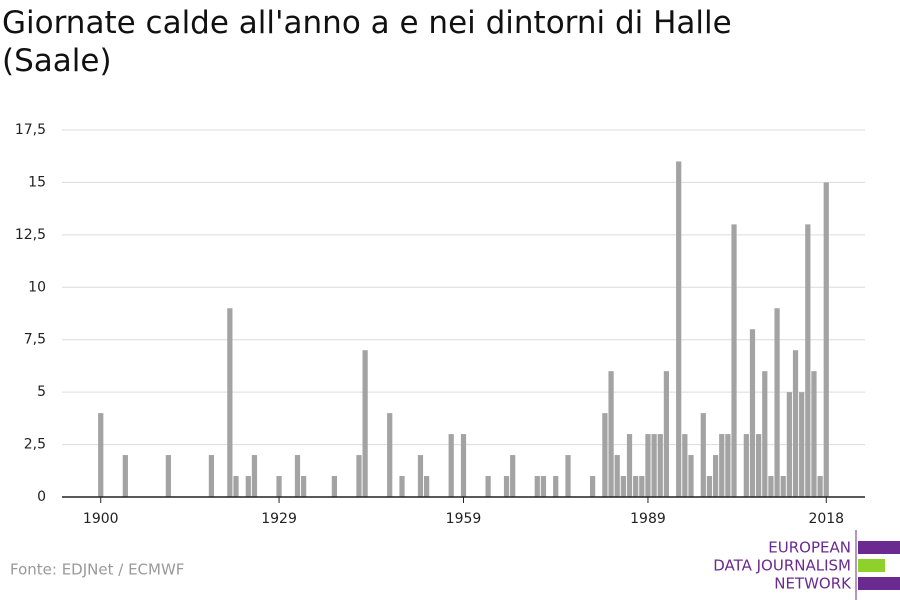 This screenshot has width=900, height=600. What do you see at coordinates (41, 392) in the screenshot?
I see `y-tick-label: 5` at bounding box center [41, 392].